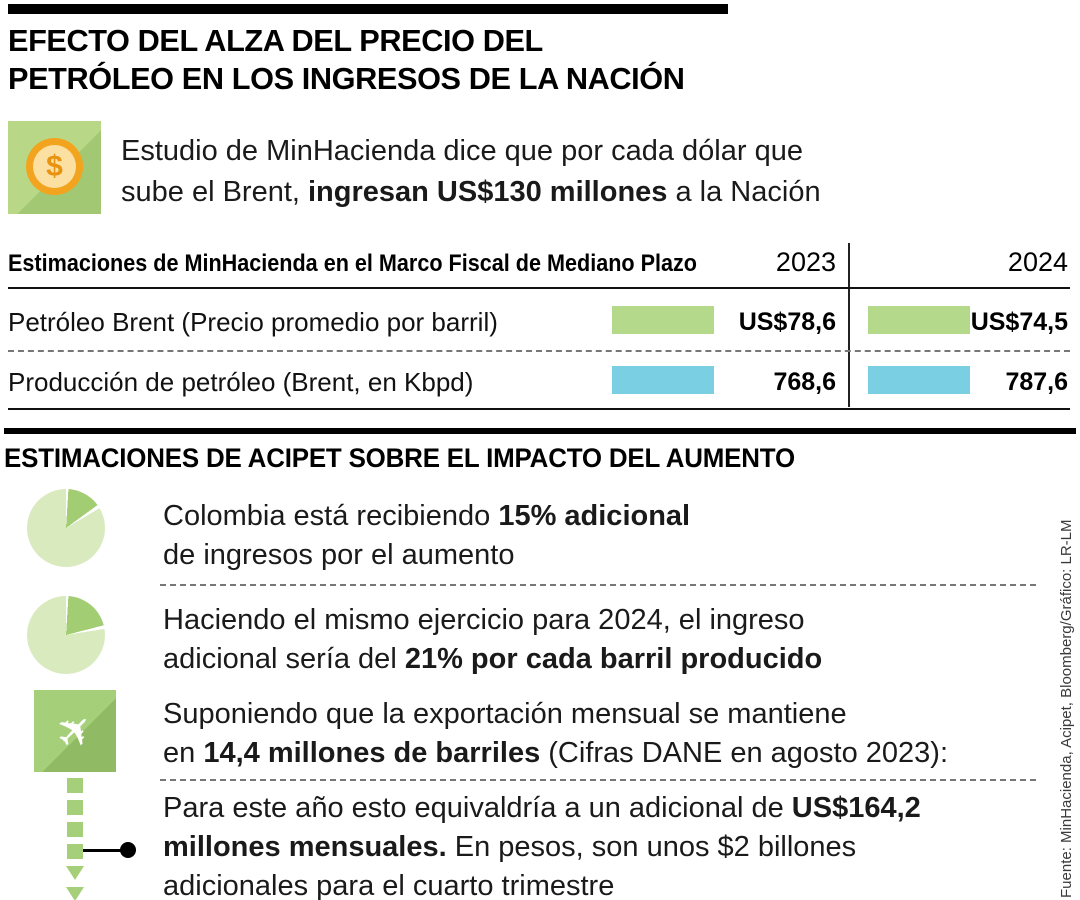 The width and height of the screenshot is (1080, 900). I want to click on value-produccion-2024: 787,6, so click(1036, 382).